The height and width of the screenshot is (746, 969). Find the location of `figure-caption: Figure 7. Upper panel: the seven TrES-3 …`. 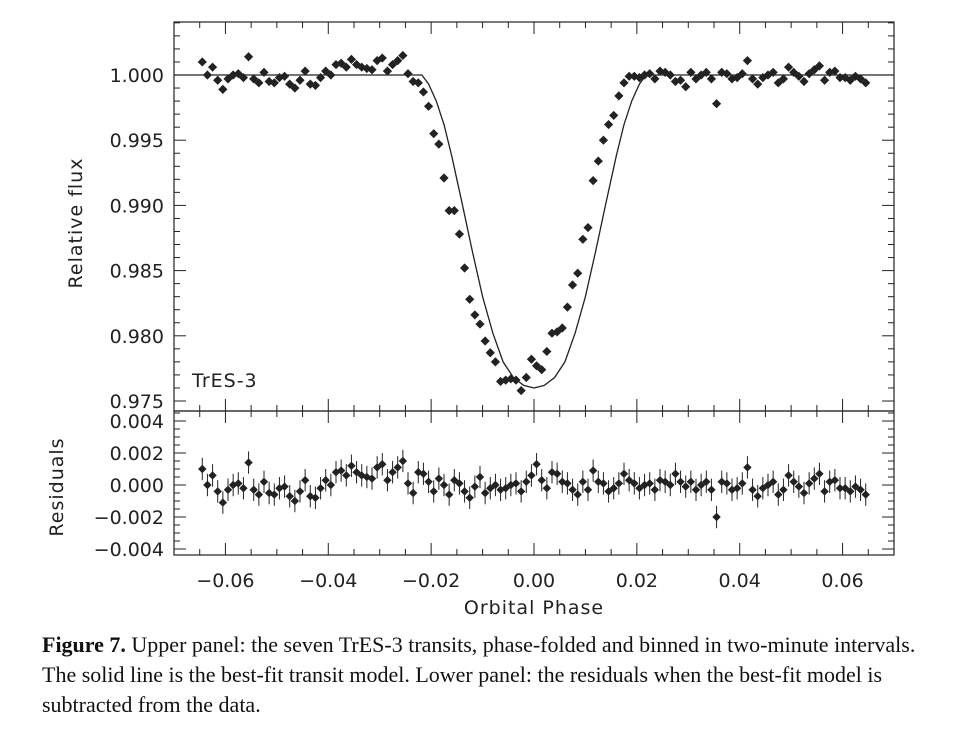

figure-caption: Figure 7. Upper panel: the seven TrES-3 … is located at coordinates (482, 675).